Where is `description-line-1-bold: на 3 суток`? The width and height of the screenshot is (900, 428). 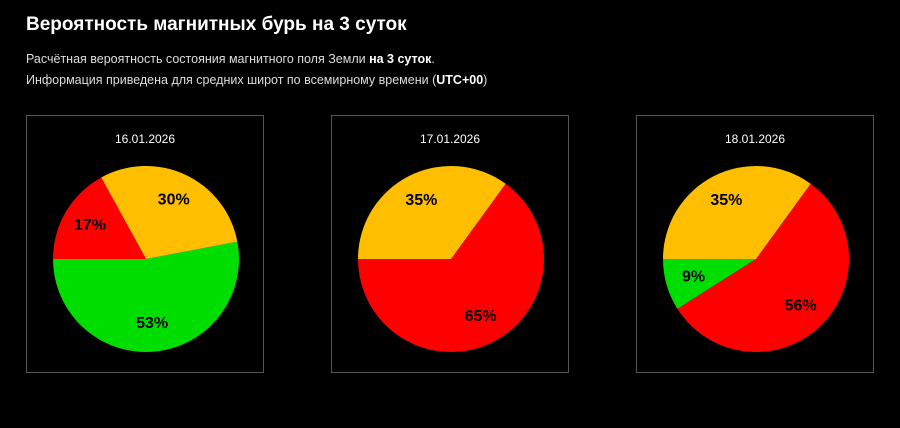 description-line-1-bold: на 3 суток is located at coordinates (400, 59).